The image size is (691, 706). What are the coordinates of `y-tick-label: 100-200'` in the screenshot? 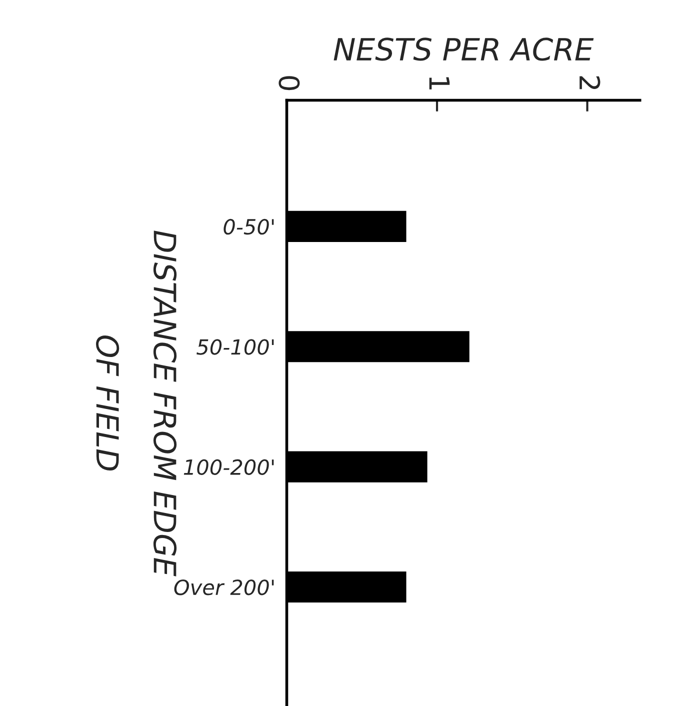 It's located at (229, 467).